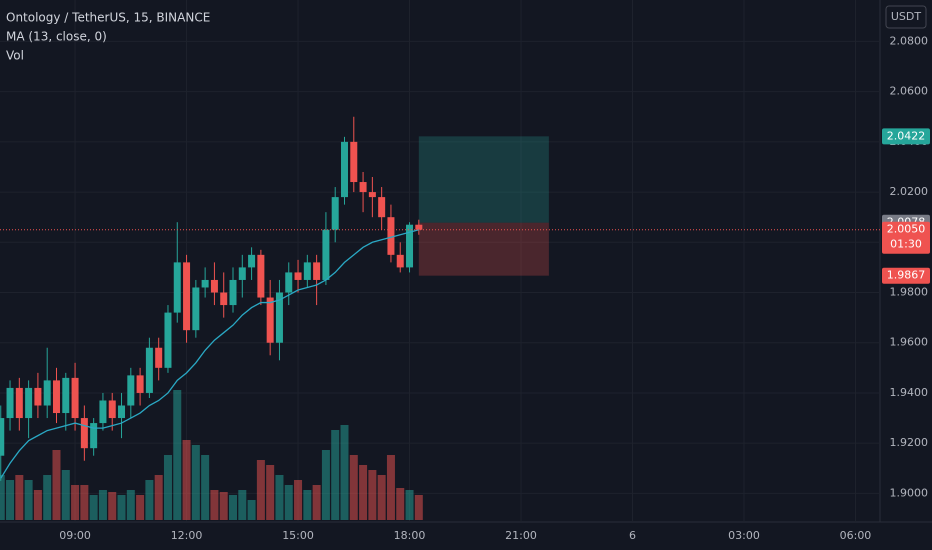 This screenshot has height=550, width=932. What do you see at coordinates (856, 535) in the screenshot?
I see `x-tick-label: 06:00` at bounding box center [856, 535].